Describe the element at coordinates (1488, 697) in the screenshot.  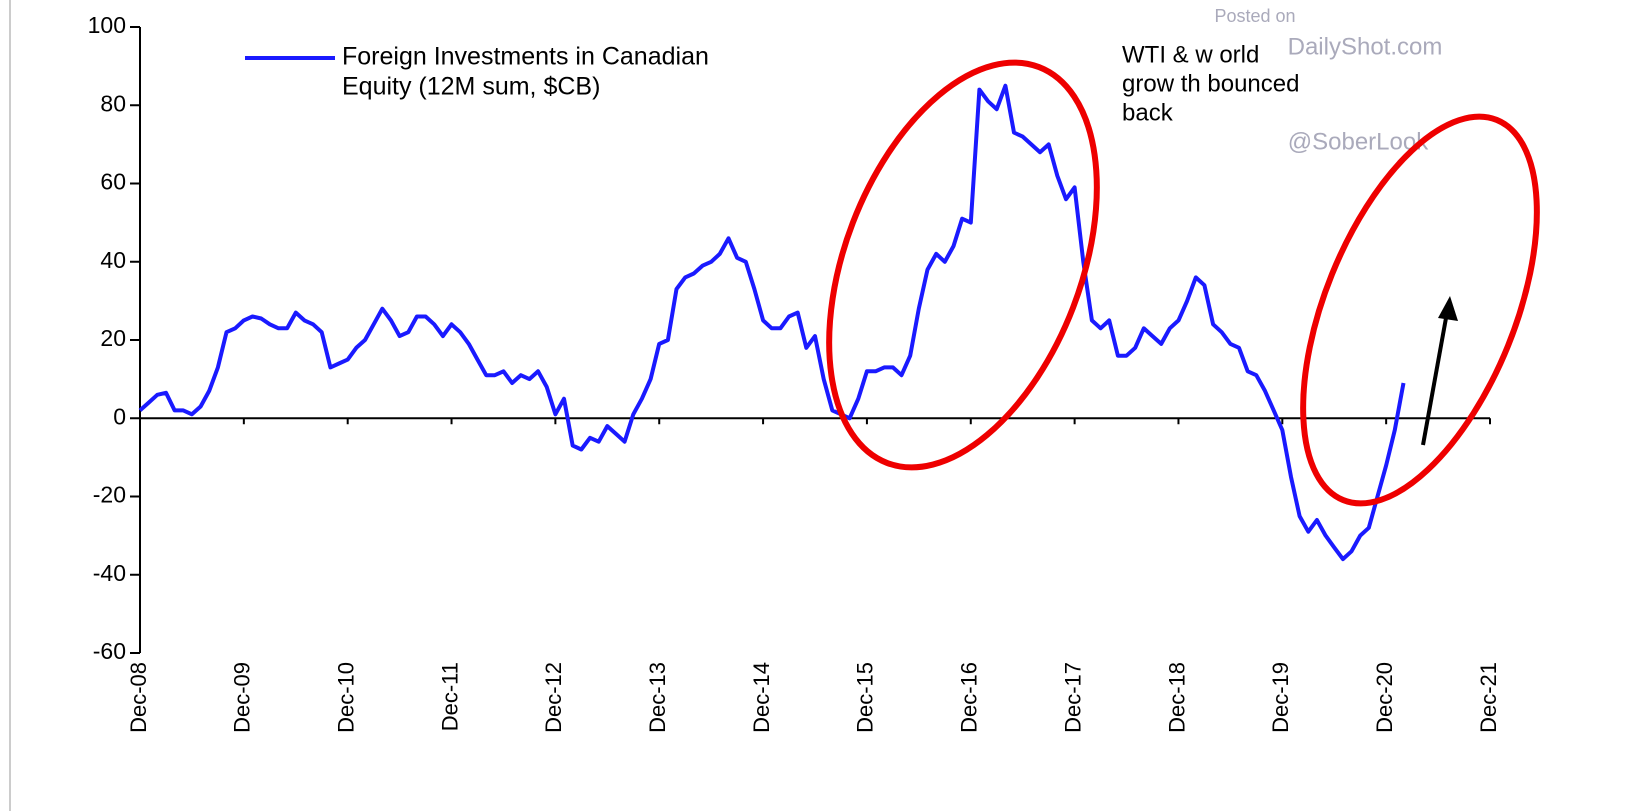
I see `x-tick-label: Dec-21` at that location.